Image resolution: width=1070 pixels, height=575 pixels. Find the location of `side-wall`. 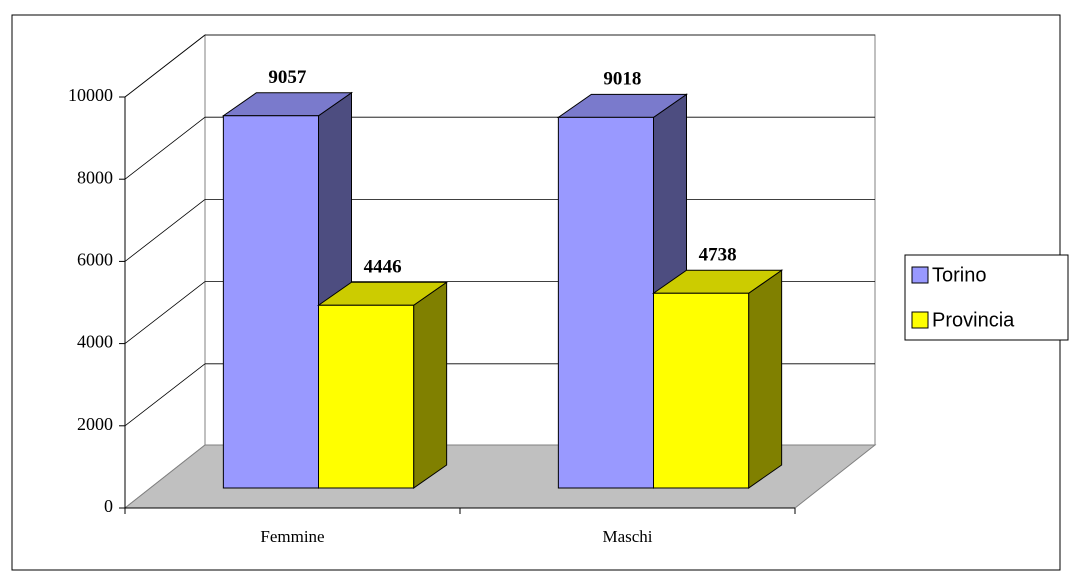

side-wall is located at coordinates (165, 271).